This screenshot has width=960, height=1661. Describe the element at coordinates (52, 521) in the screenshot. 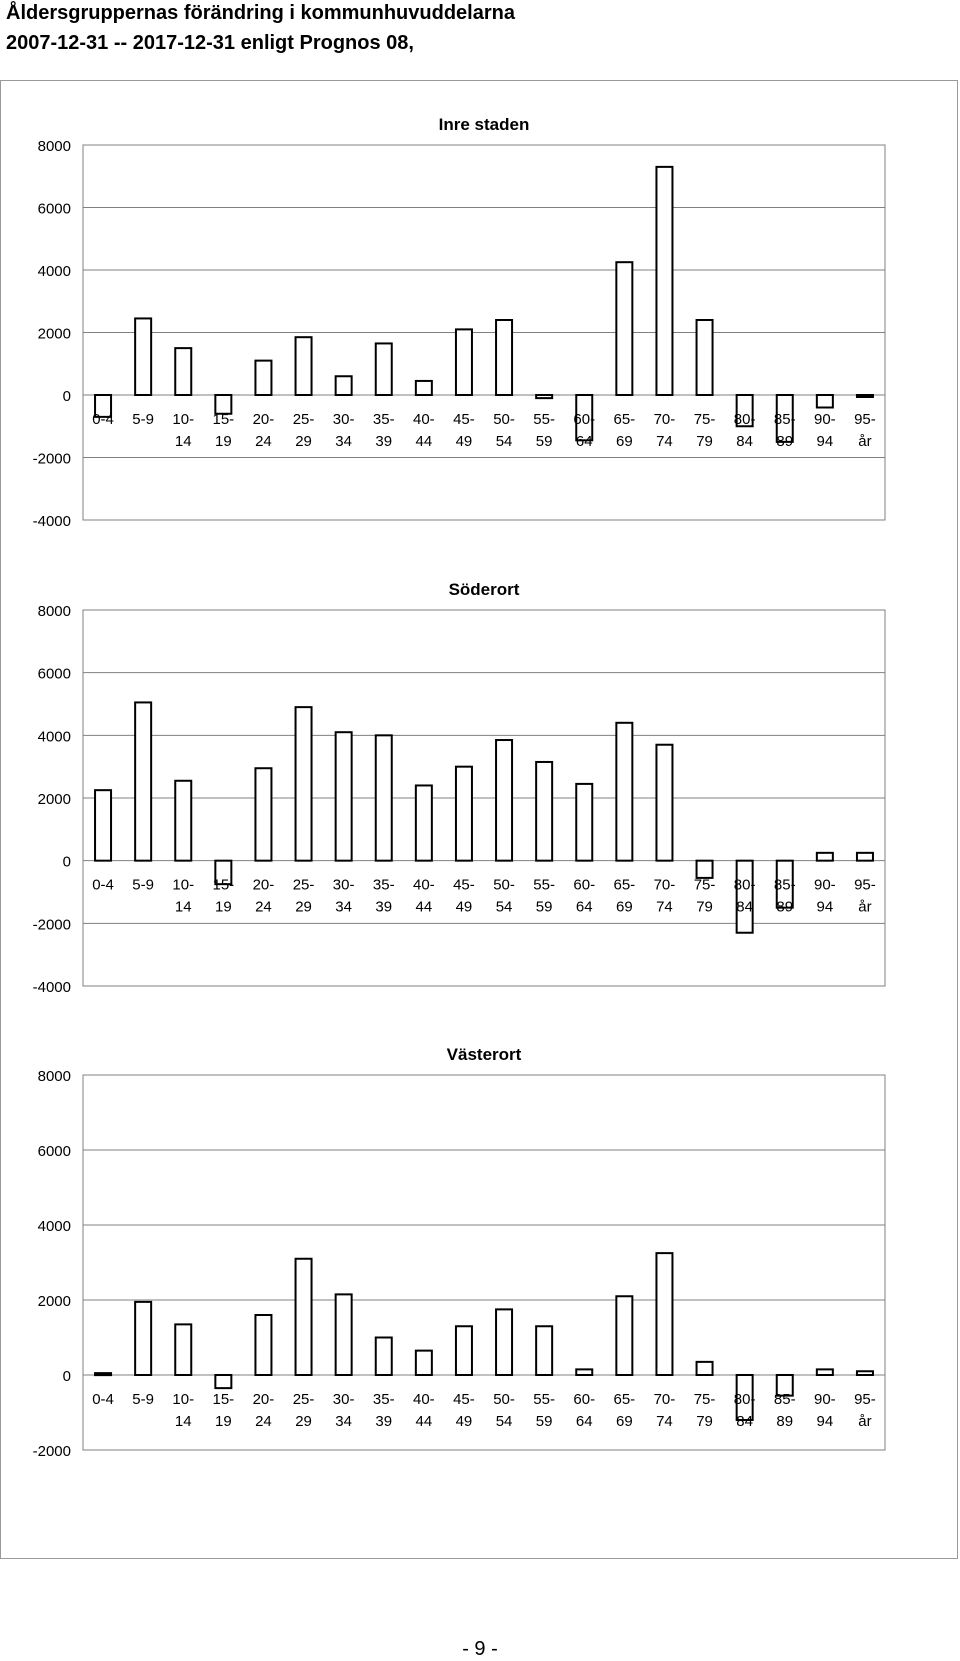

I see `y-tick-label: -4000` at that location.